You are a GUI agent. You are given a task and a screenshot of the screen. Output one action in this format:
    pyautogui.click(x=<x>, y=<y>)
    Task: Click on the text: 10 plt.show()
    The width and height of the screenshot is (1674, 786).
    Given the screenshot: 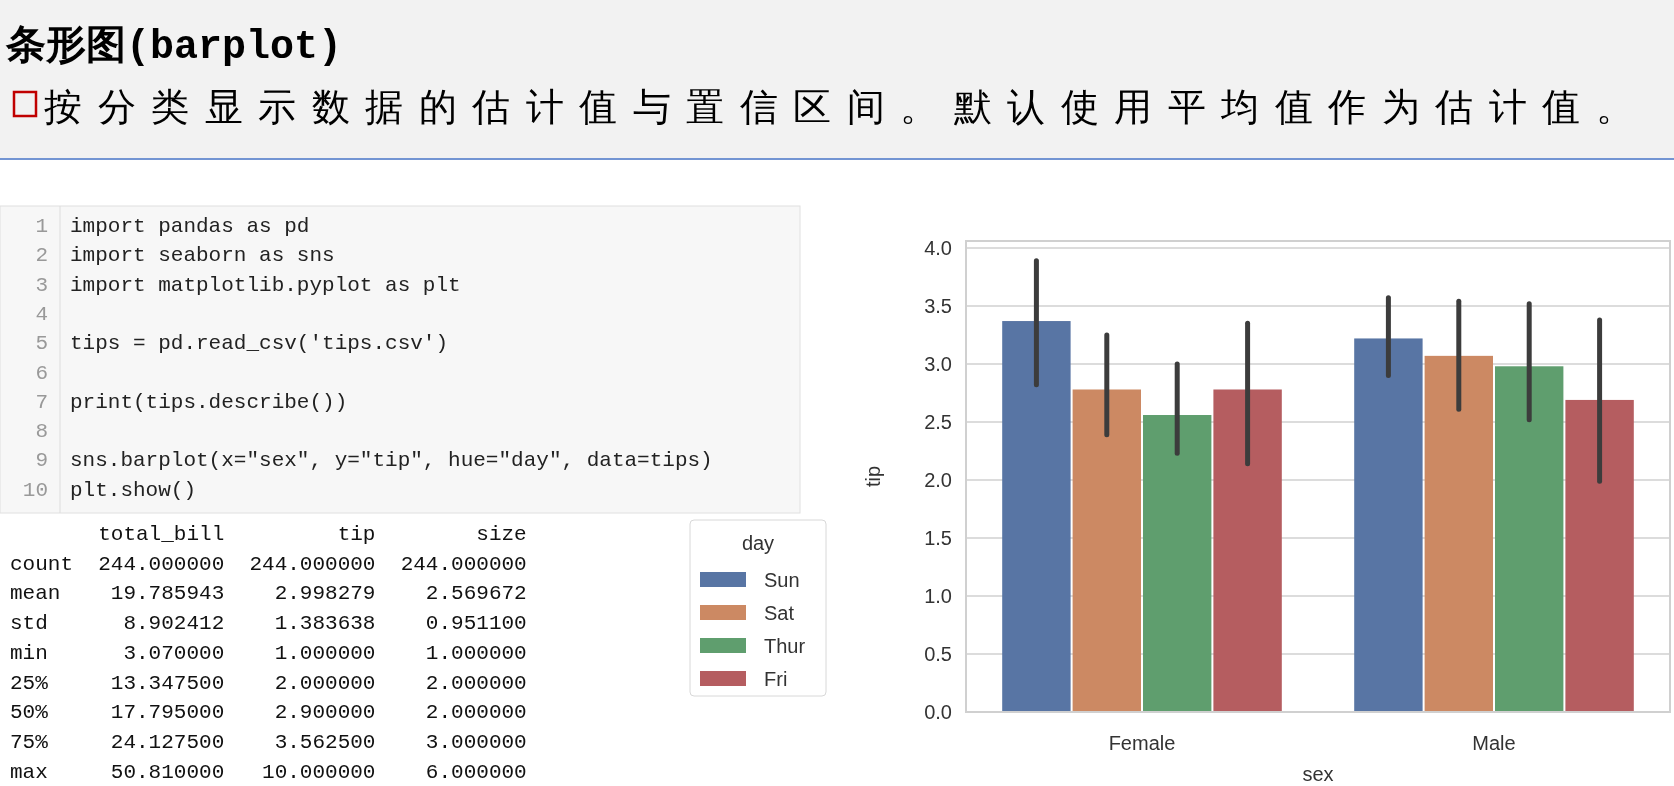 What is the action you would take?
    pyautogui.click(x=109, y=490)
    